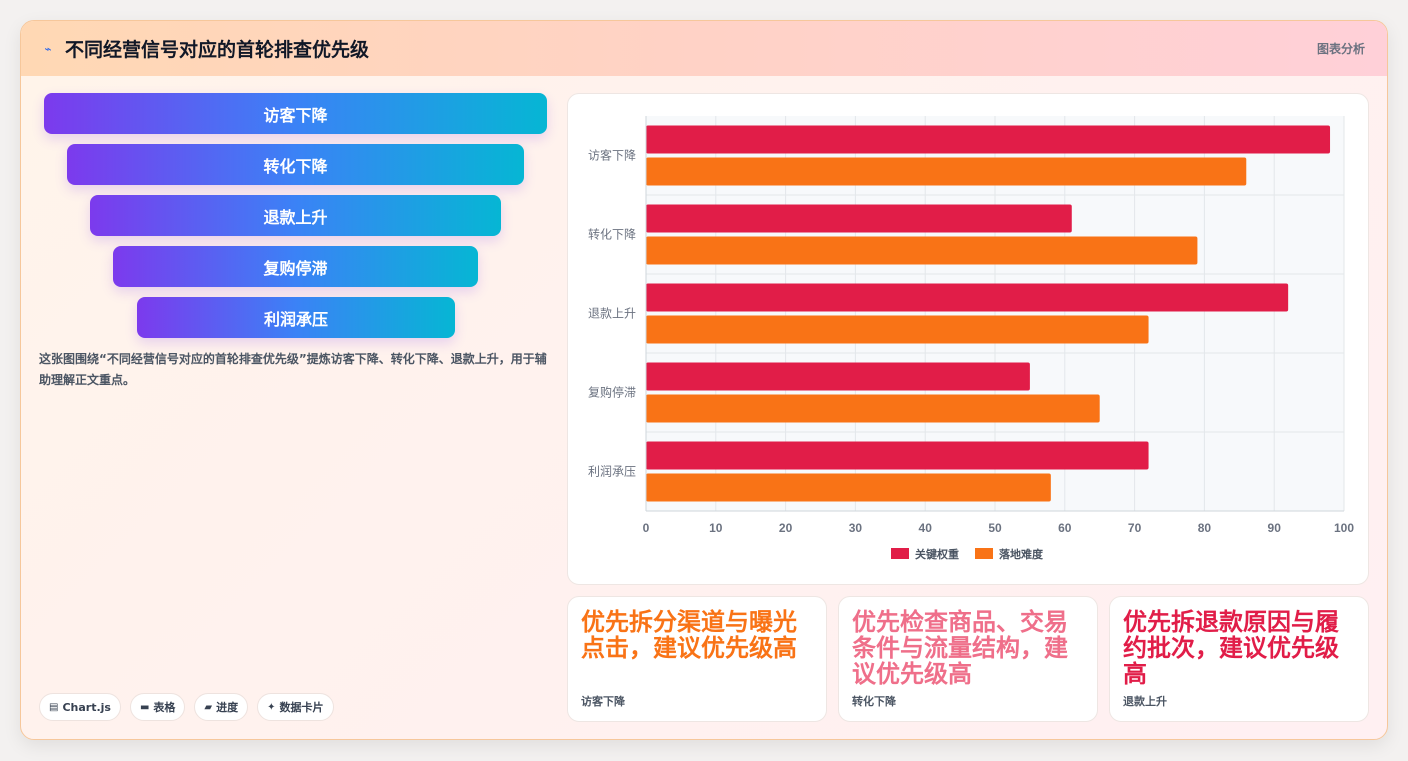 The height and width of the screenshot is (761, 1408). What do you see at coordinates (612, 314) in the screenshot?
I see `y-tick-label: 退款上升` at bounding box center [612, 314].